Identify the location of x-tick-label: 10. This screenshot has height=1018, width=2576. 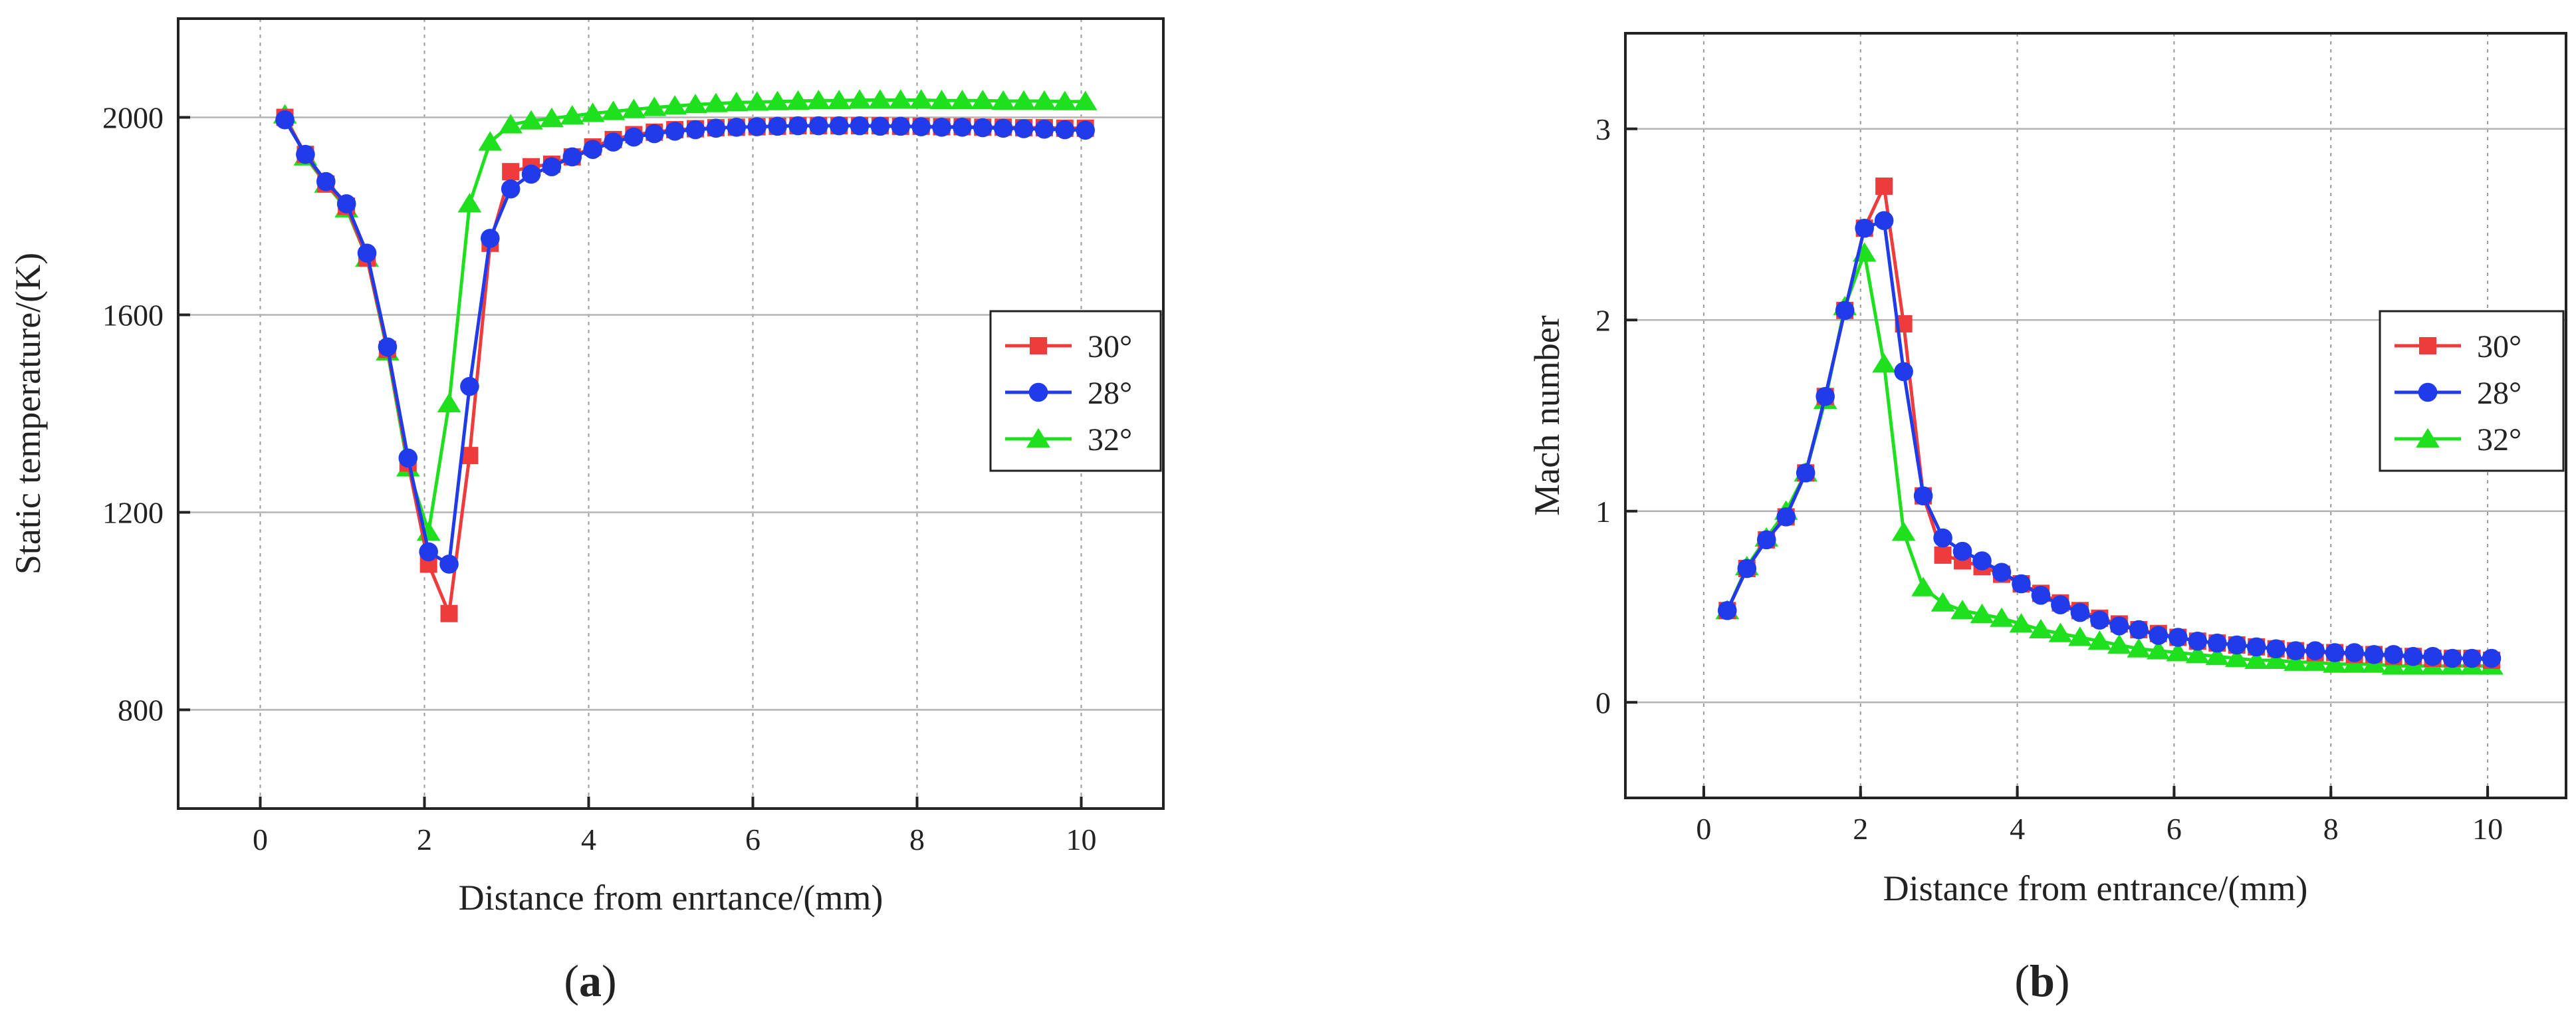
(2487, 829).